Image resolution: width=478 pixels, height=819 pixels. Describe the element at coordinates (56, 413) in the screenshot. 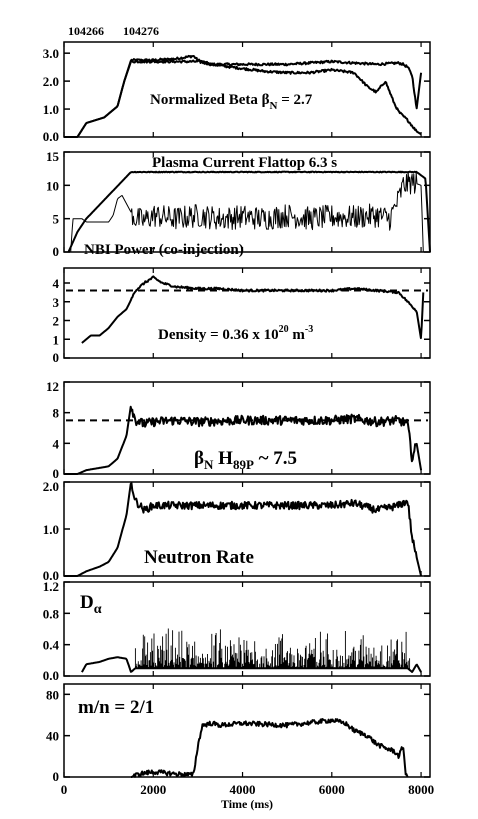

I see `y-tick-label: 8` at that location.